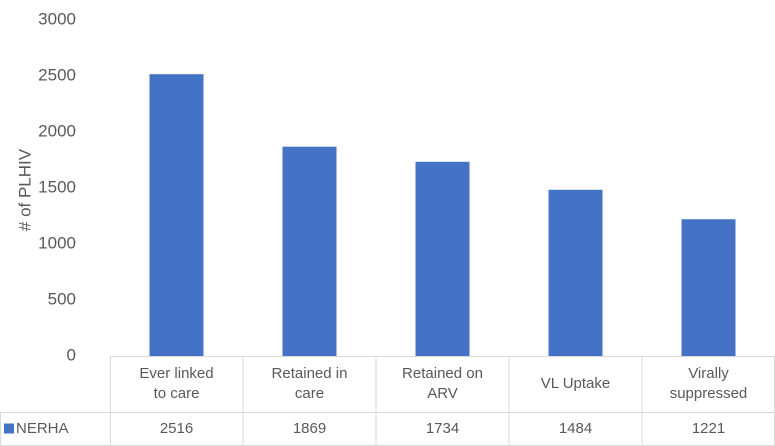 The image size is (775, 446). Describe the element at coordinates (708, 428) in the screenshot. I see `table-value: 1221` at that location.